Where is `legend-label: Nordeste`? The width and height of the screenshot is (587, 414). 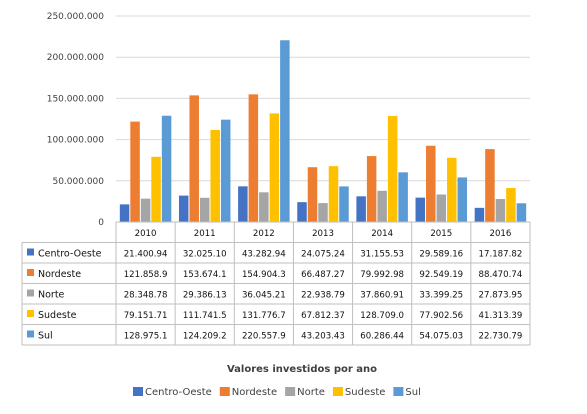 legend-label: Nordeste is located at coordinates (254, 392).